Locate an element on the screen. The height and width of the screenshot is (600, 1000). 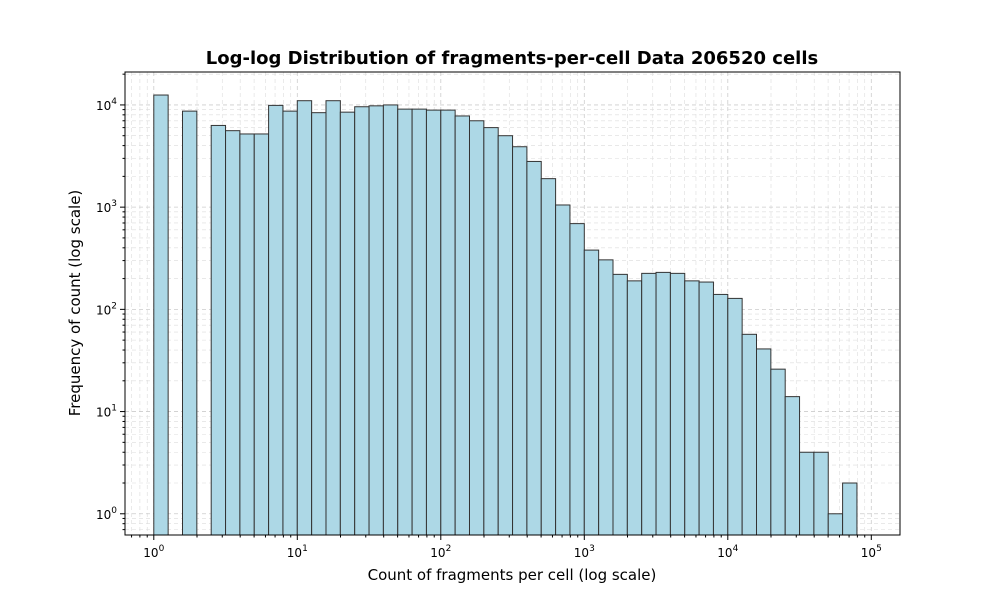
x-tick-label: 10⁵ is located at coordinates (871, 552).